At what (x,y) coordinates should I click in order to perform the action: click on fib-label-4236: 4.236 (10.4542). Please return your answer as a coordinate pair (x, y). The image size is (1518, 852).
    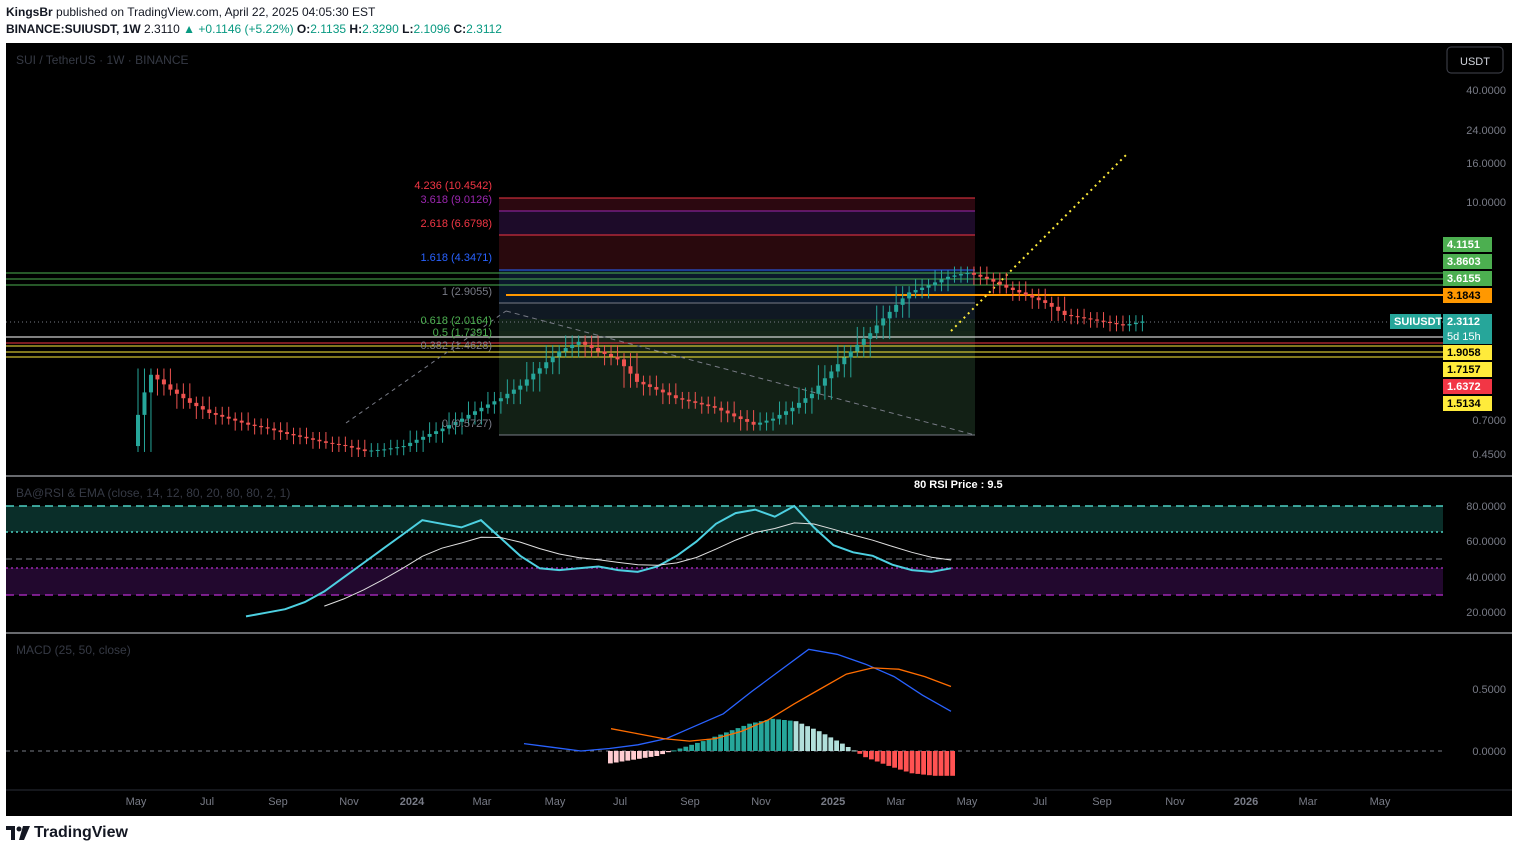
    Looking at the image, I should click on (453, 186).